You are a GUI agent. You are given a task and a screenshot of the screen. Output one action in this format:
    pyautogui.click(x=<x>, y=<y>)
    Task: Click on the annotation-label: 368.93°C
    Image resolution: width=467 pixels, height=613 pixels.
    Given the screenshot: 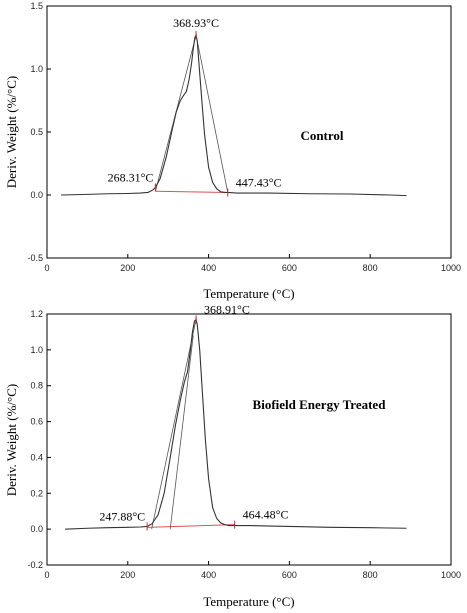 What is the action you would take?
    pyautogui.click(x=196, y=23)
    